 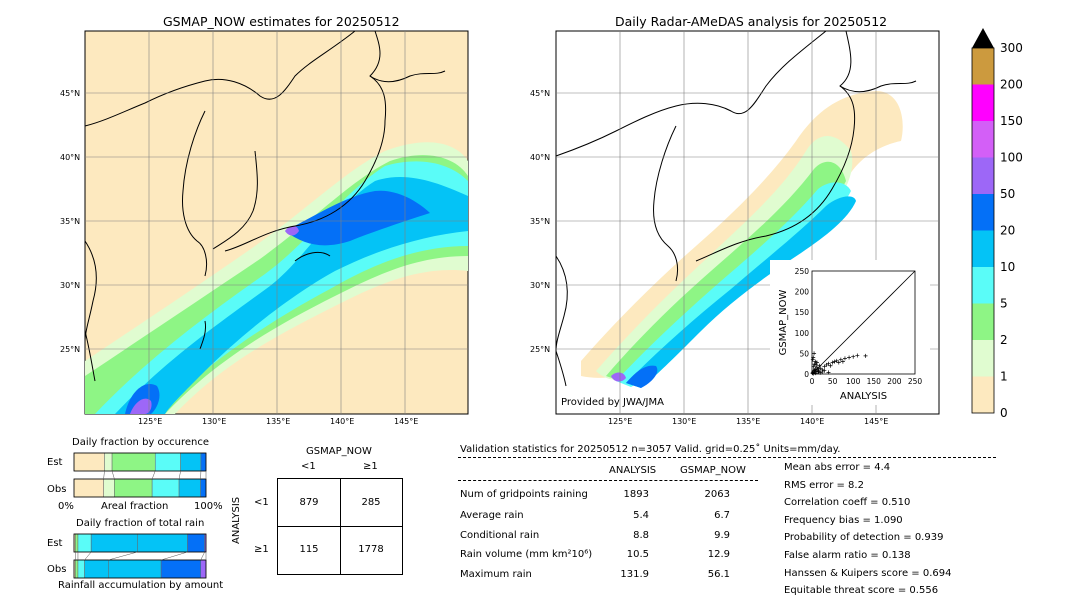 What do you see at coordinates (309, 549) in the screenshot?
I see `cell-c: 115` at bounding box center [309, 549].